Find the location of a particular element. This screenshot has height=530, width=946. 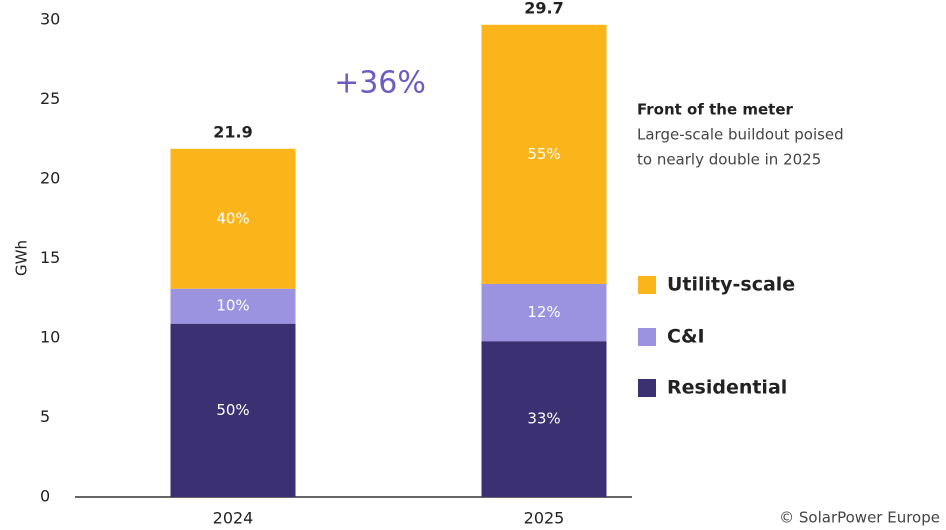

segment-label: 12% is located at coordinates (543, 312).